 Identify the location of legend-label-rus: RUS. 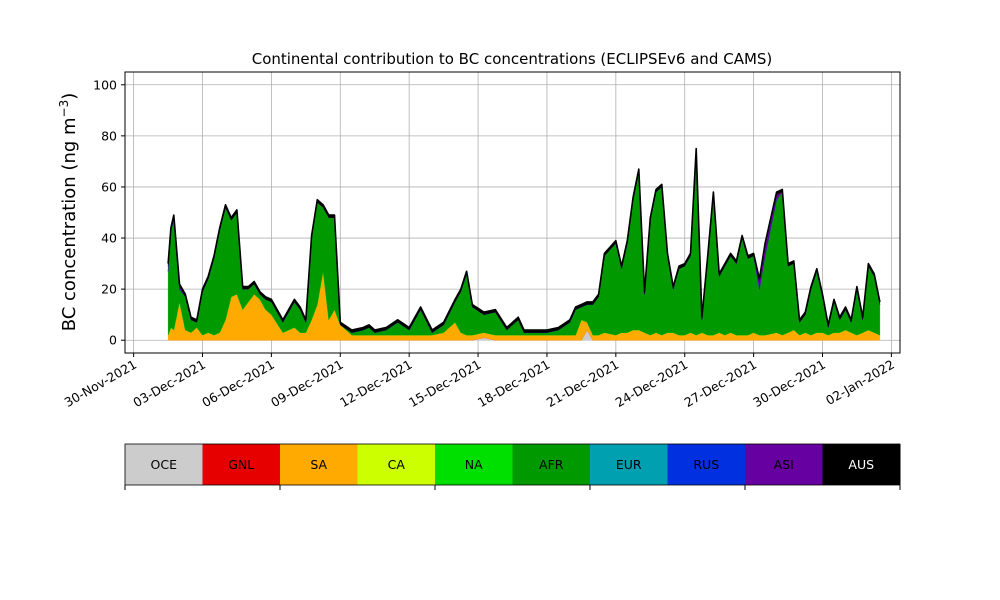
(706, 464).